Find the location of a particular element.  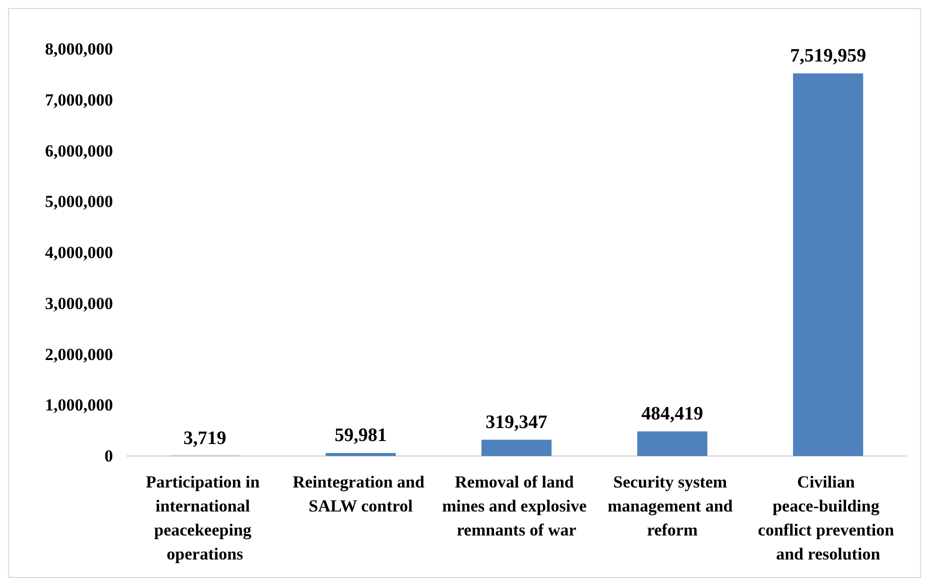

data-label: 7,519,959 is located at coordinates (828, 55).